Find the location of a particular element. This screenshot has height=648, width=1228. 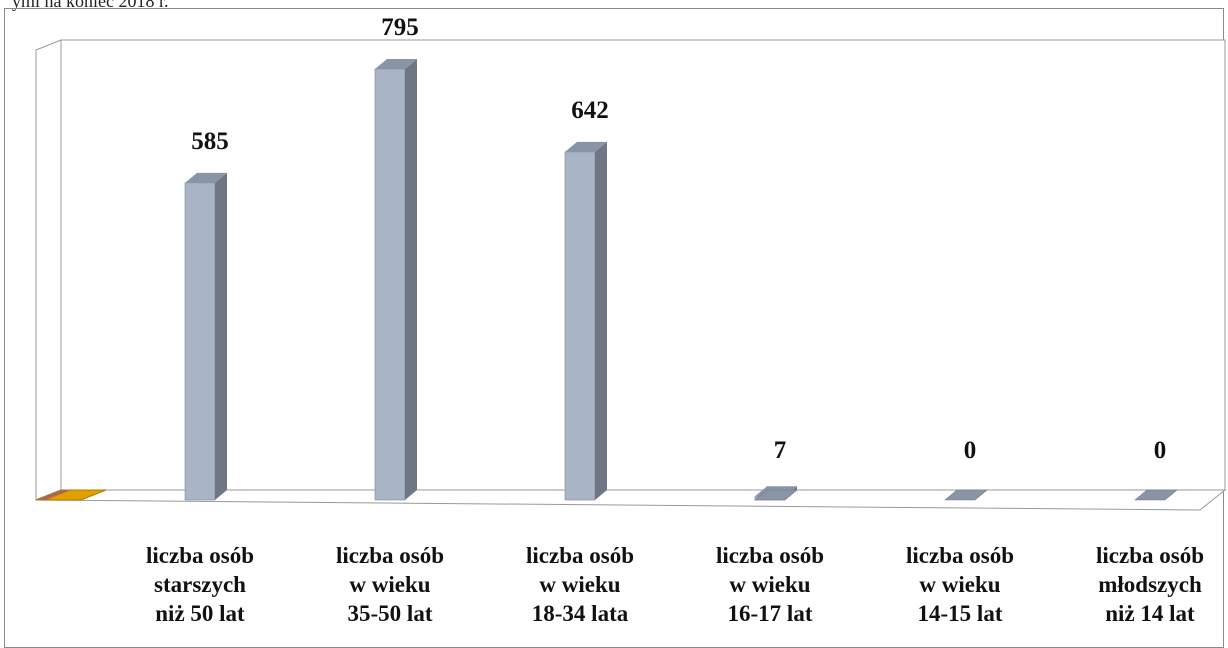

category-label: liczba osób w wieku 18-34 lata is located at coordinates (580, 584).